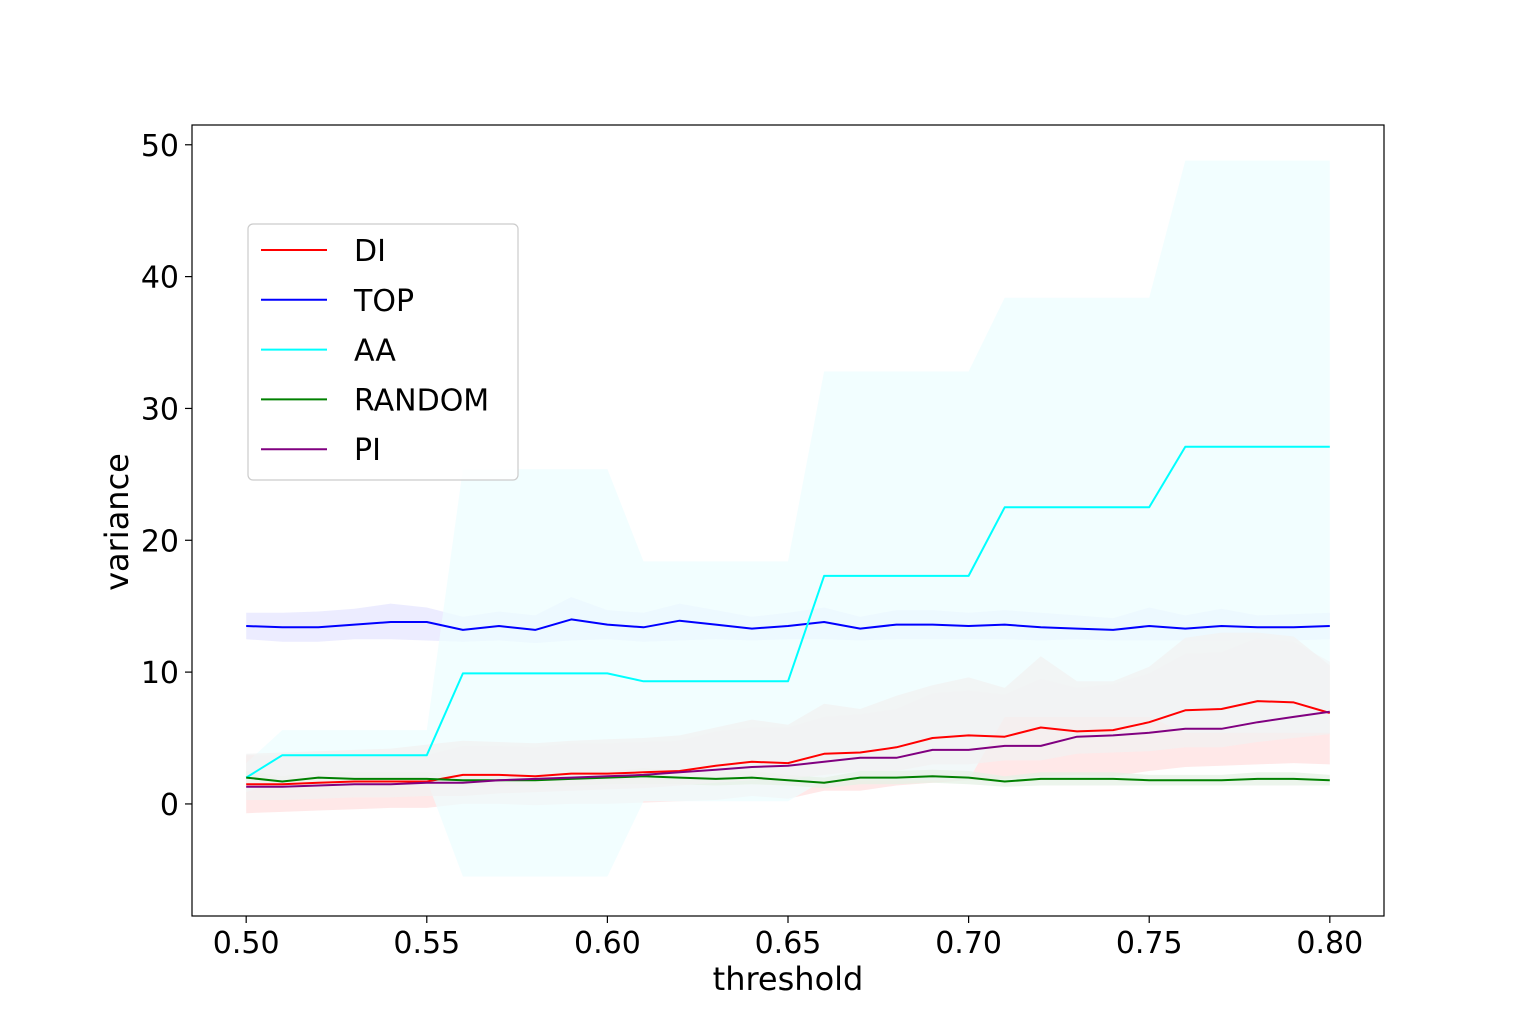  What do you see at coordinates (166, 476) in the screenshot?
I see `y-axis-ticks: 0 10 20 30 40 50` at bounding box center [166, 476].